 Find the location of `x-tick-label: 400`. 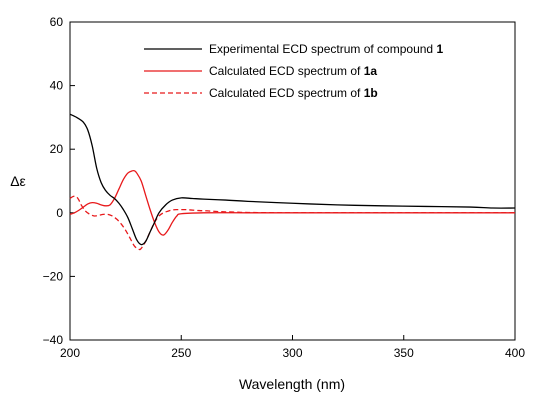

x-tick-label: 400 is located at coordinates (515, 353).